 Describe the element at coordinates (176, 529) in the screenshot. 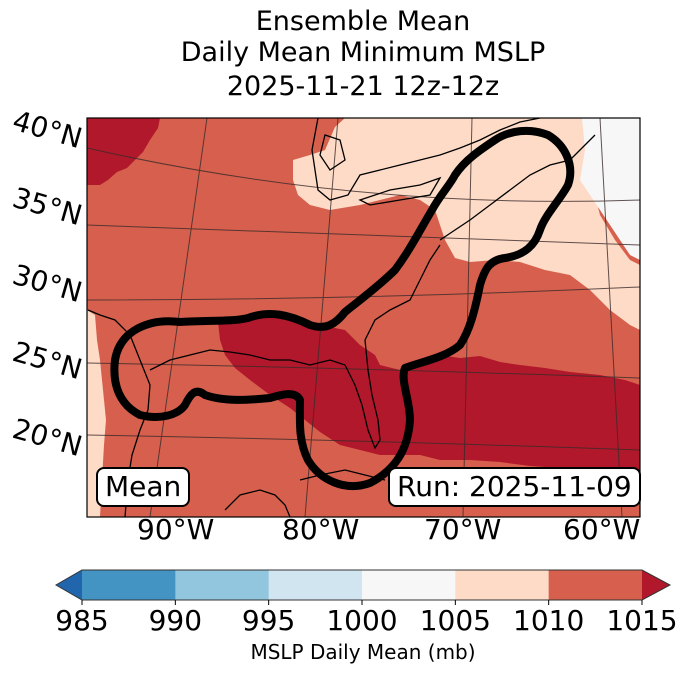

I see `lon-label-90w: 90°W` at that location.